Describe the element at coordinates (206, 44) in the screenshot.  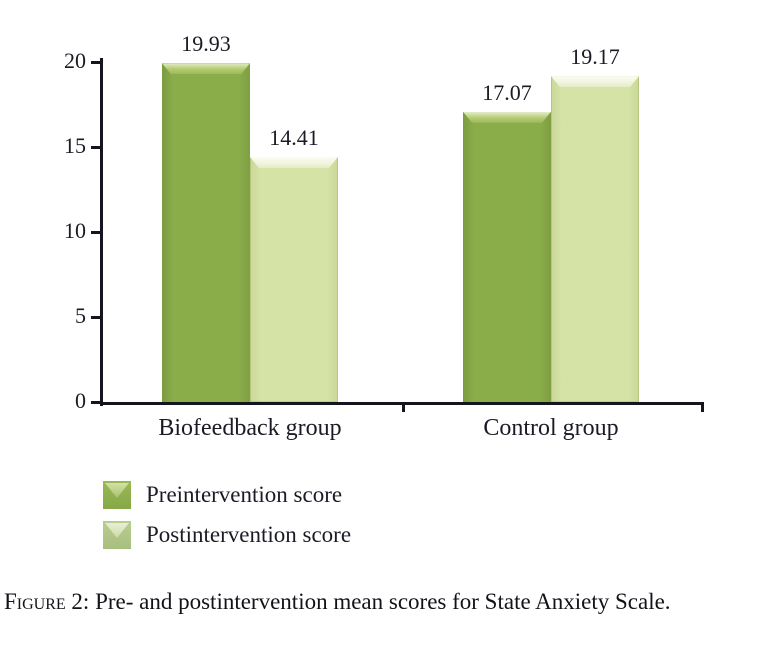
I see `bar-value-label: 19.93` at that location.